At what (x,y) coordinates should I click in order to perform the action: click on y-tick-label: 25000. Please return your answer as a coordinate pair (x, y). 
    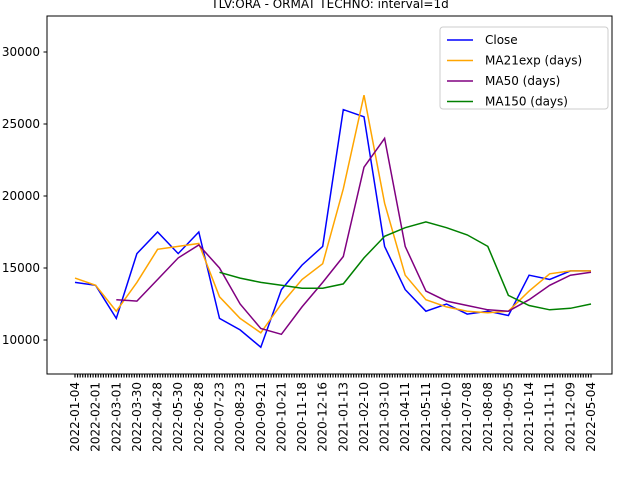
    Looking at the image, I should click on (21, 124).